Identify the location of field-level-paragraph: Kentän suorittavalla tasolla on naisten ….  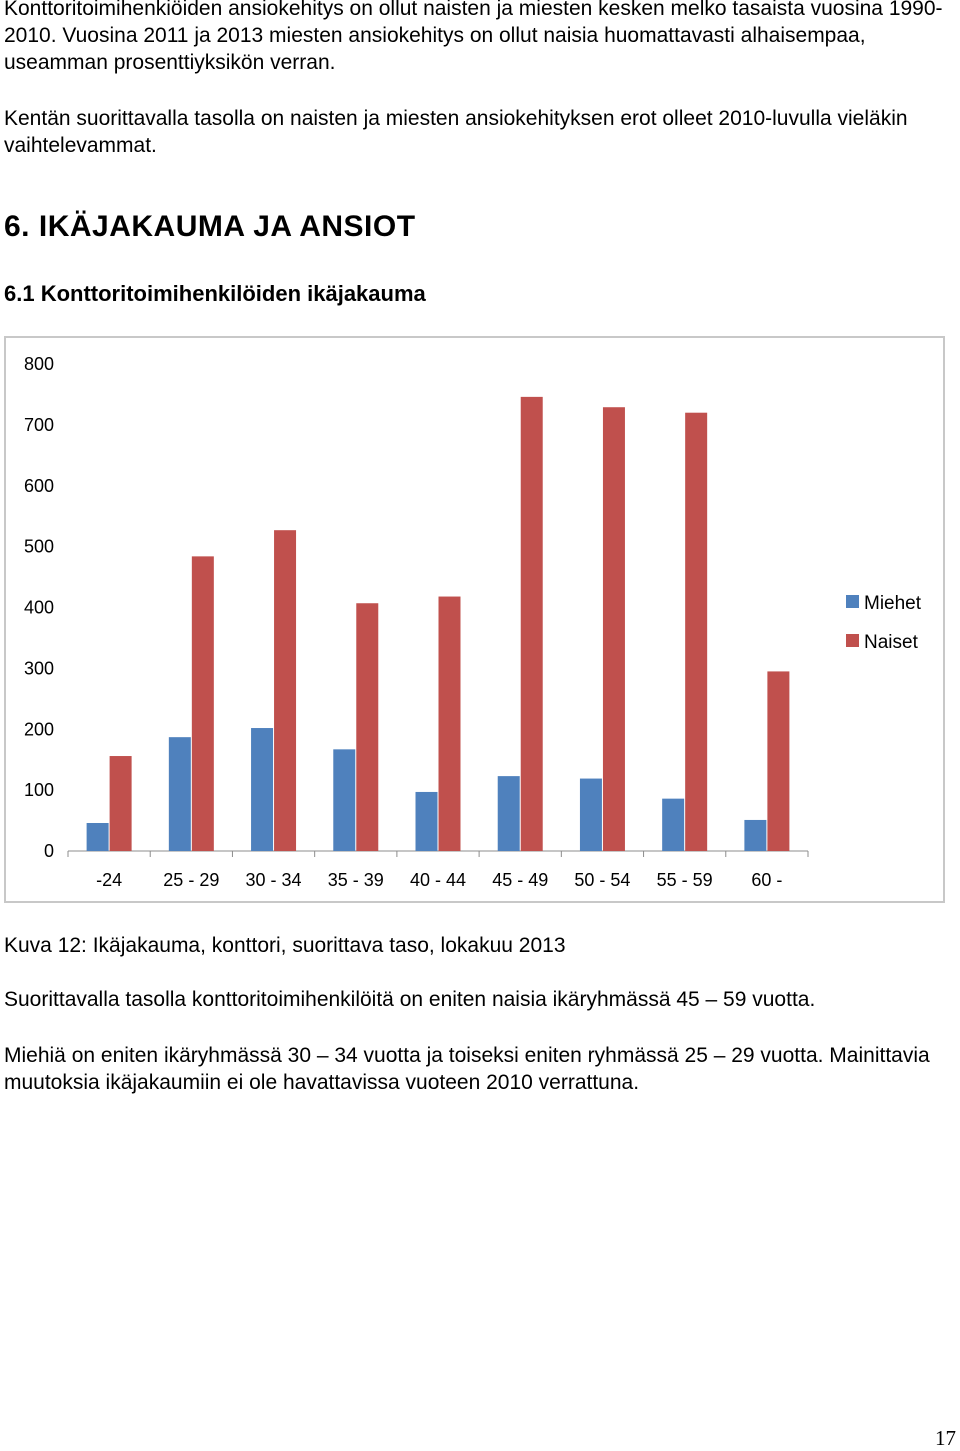
(456, 132).